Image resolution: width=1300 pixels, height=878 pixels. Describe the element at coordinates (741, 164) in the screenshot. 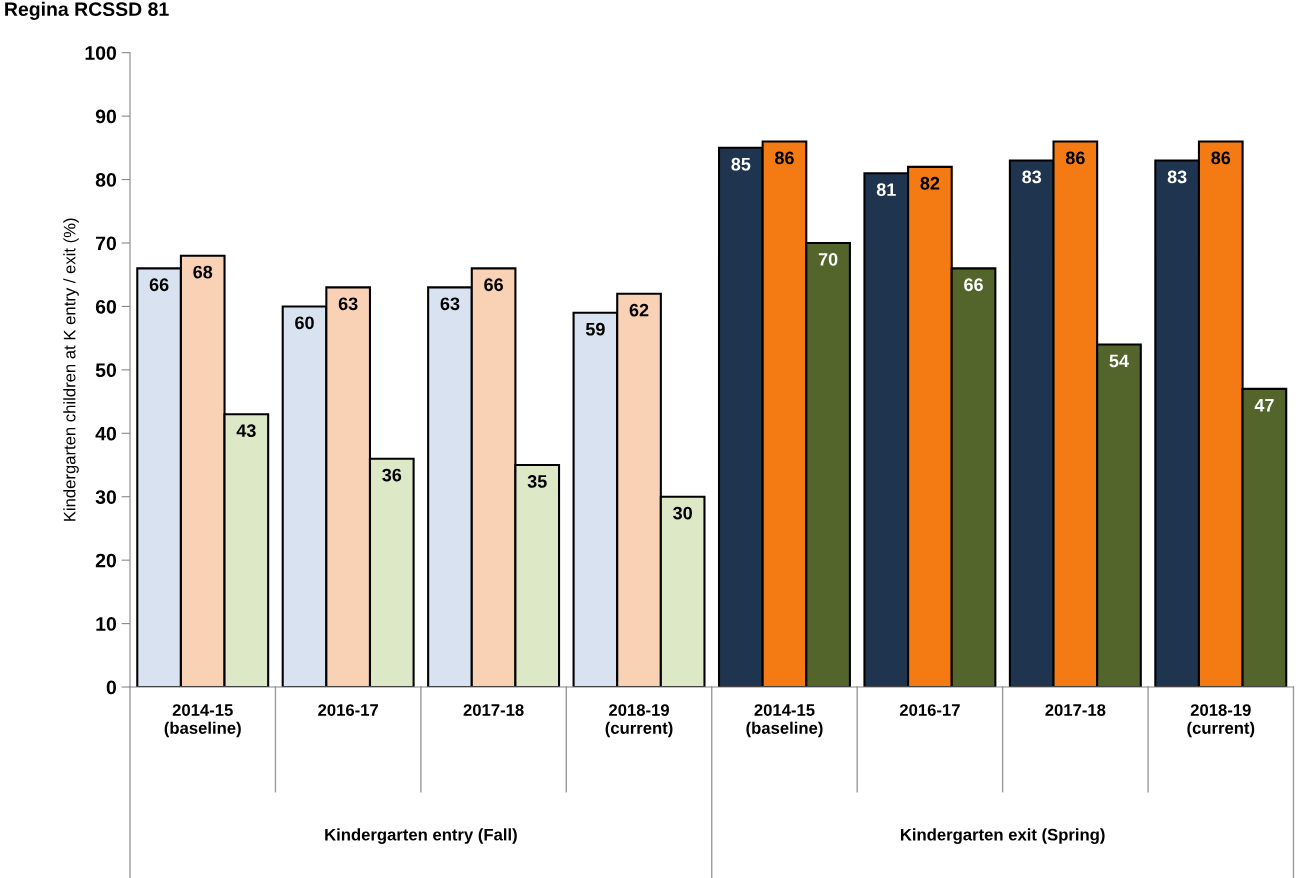

I see `data-label: 85` at that location.